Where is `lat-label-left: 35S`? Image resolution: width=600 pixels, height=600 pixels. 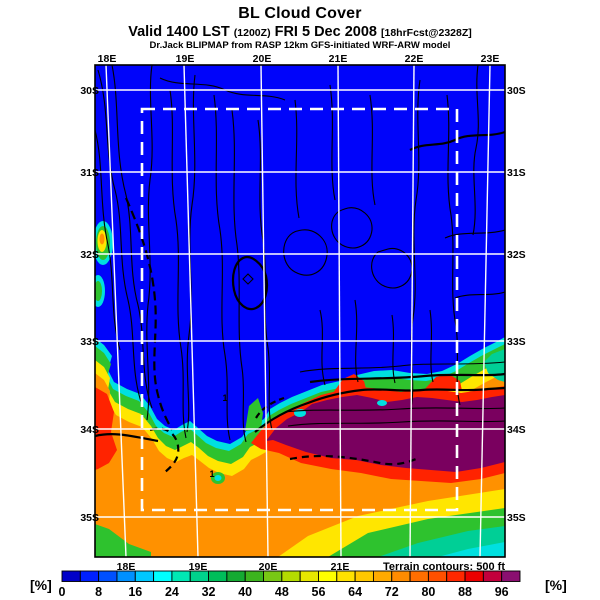 lat-label-left: 35S is located at coordinates (89, 518).